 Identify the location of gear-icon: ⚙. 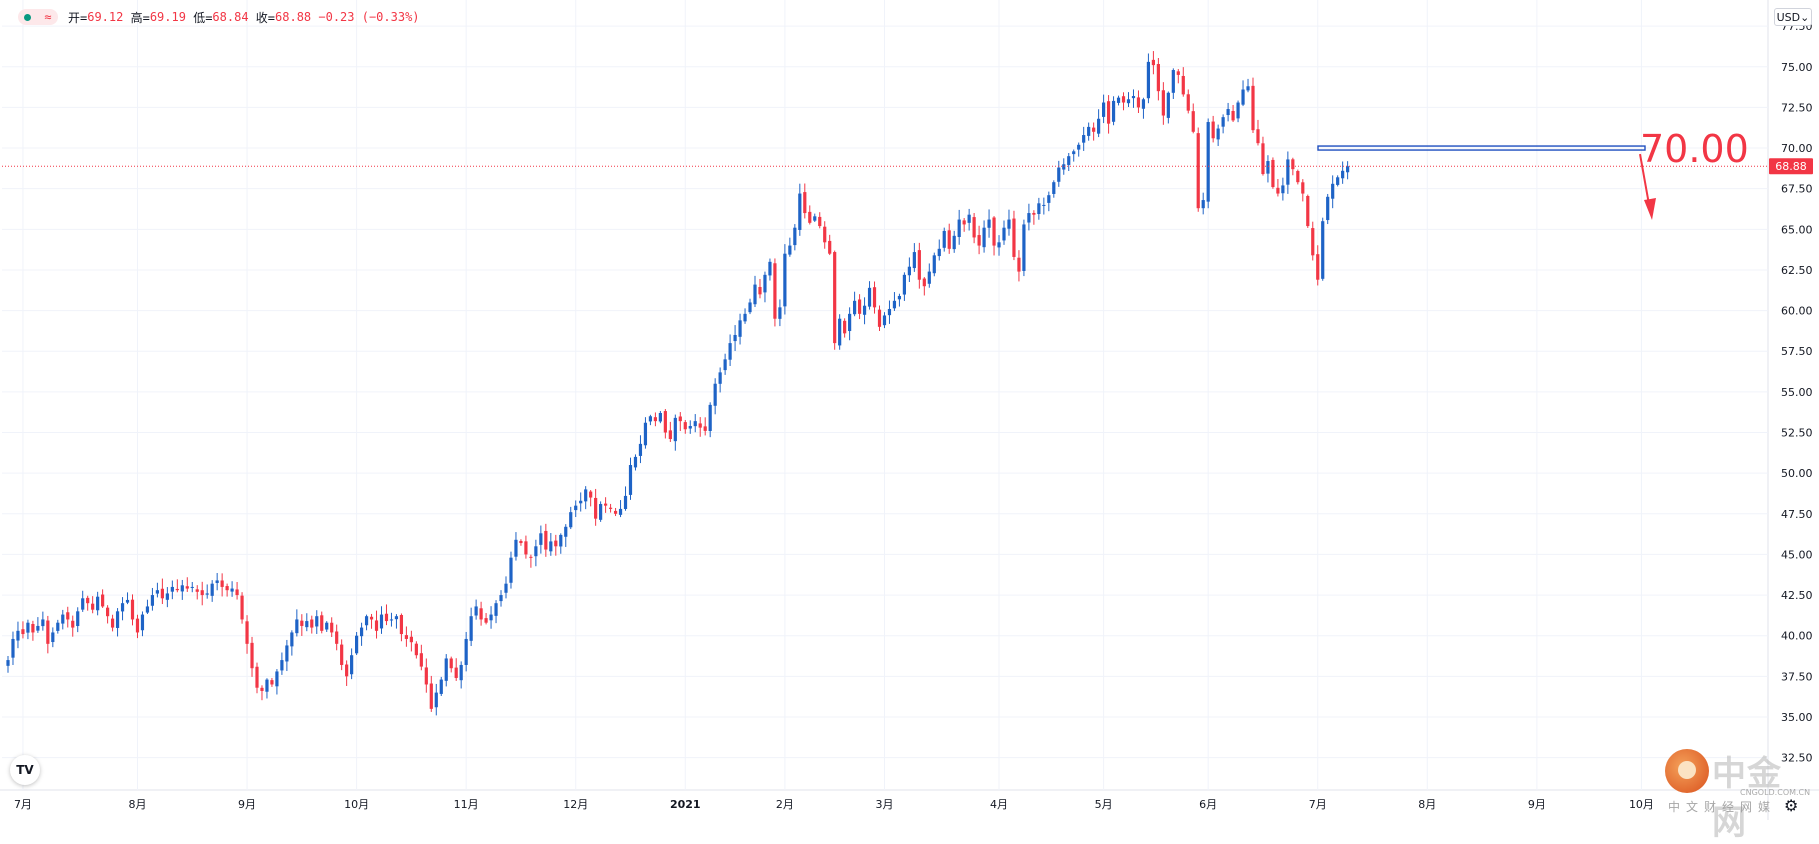
(1791, 805).